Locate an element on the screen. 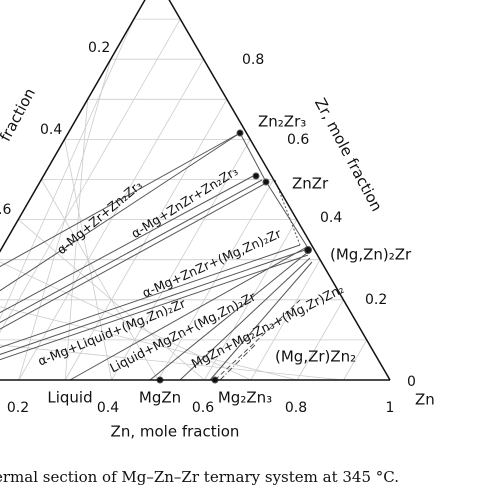  zn-tick: 0.4 is located at coordinates (108, 408).